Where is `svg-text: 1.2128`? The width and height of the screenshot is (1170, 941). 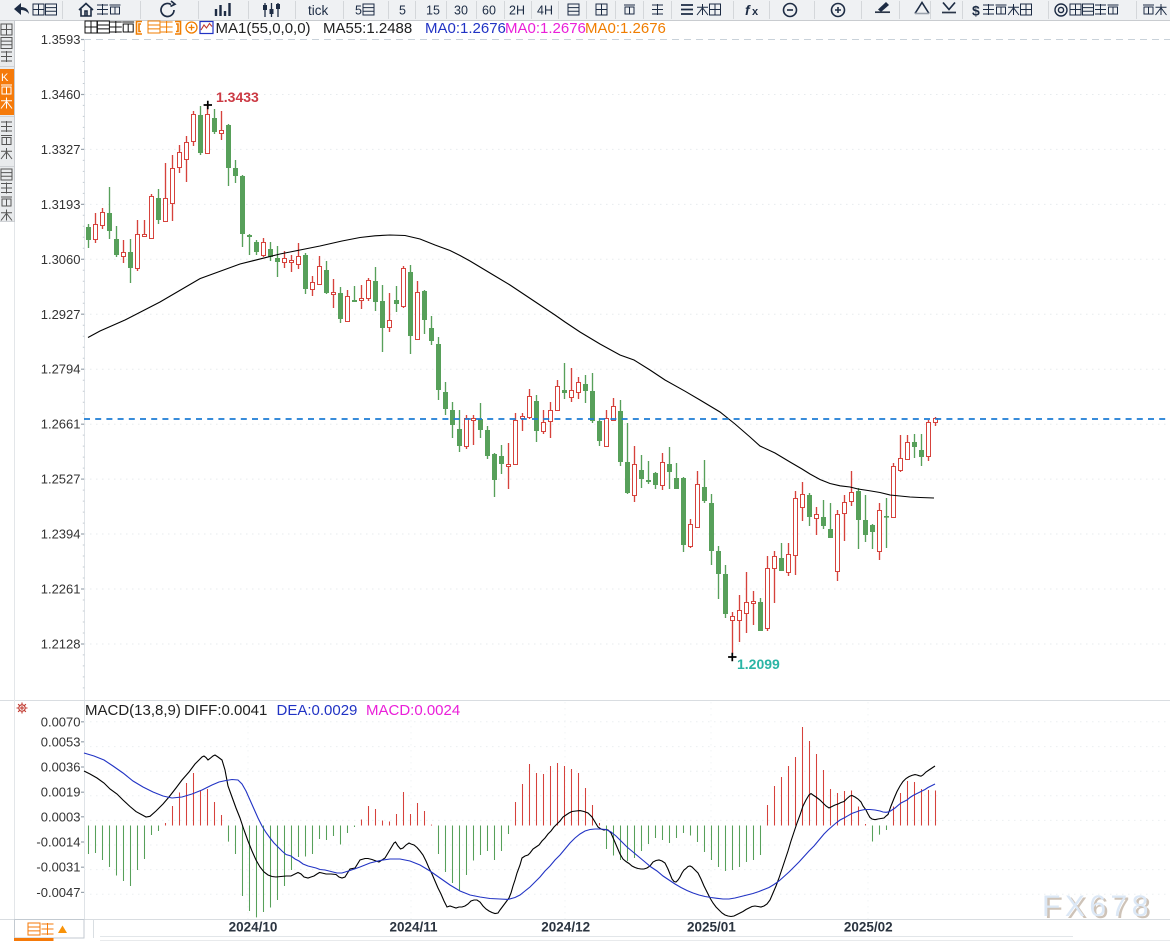 svg-text: 1.2128 is located at coordinates (61, 644).